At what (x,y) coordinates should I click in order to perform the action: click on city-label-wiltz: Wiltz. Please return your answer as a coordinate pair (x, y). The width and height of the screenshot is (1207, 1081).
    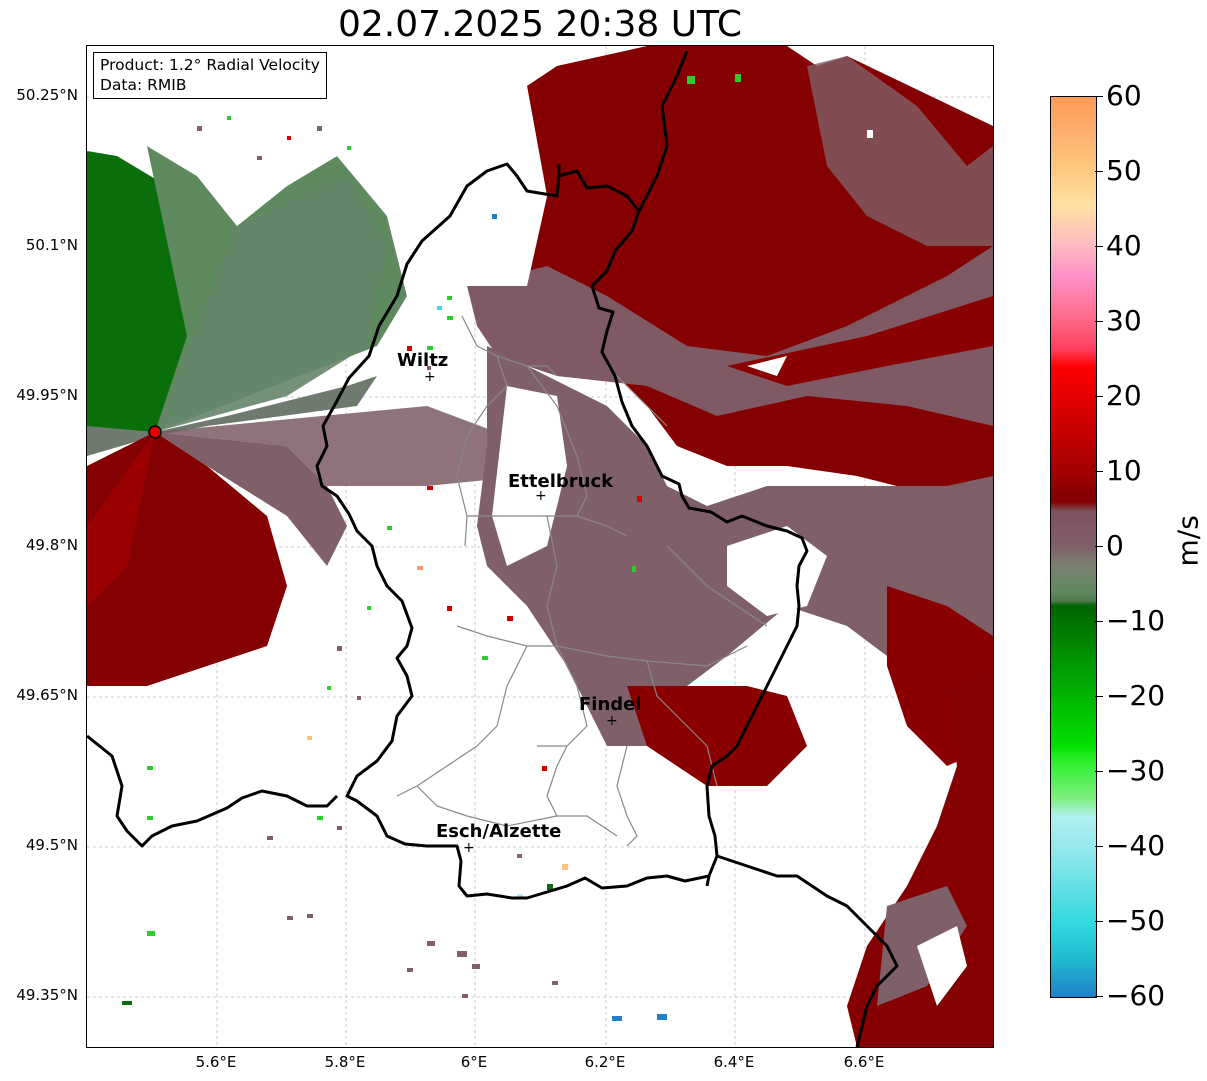
    Looking at the image, I should click on (423, 360).